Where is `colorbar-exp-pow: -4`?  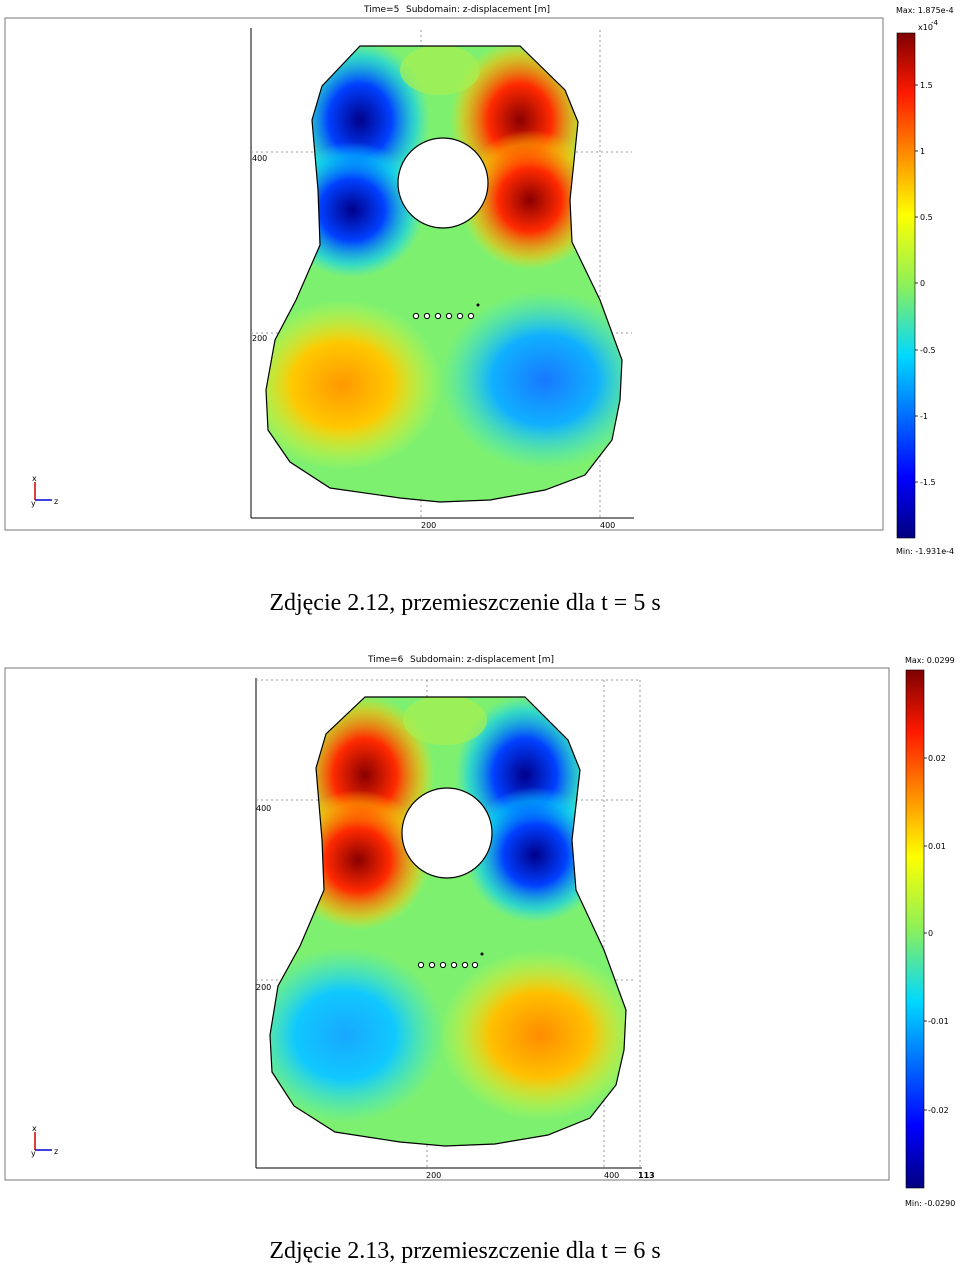 colorbar-exp-pow: -4 is located at coordinates (935, 23).